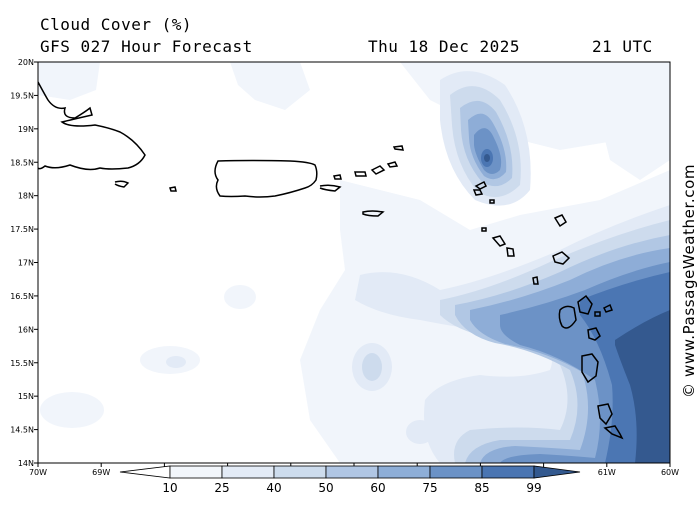 The width and height of the screenshot is (700, 525). What do you see at coordinates (622, 46) in the screenshot?
I see `forecast-time: 21 UTC` at bounding box center [622, 46].